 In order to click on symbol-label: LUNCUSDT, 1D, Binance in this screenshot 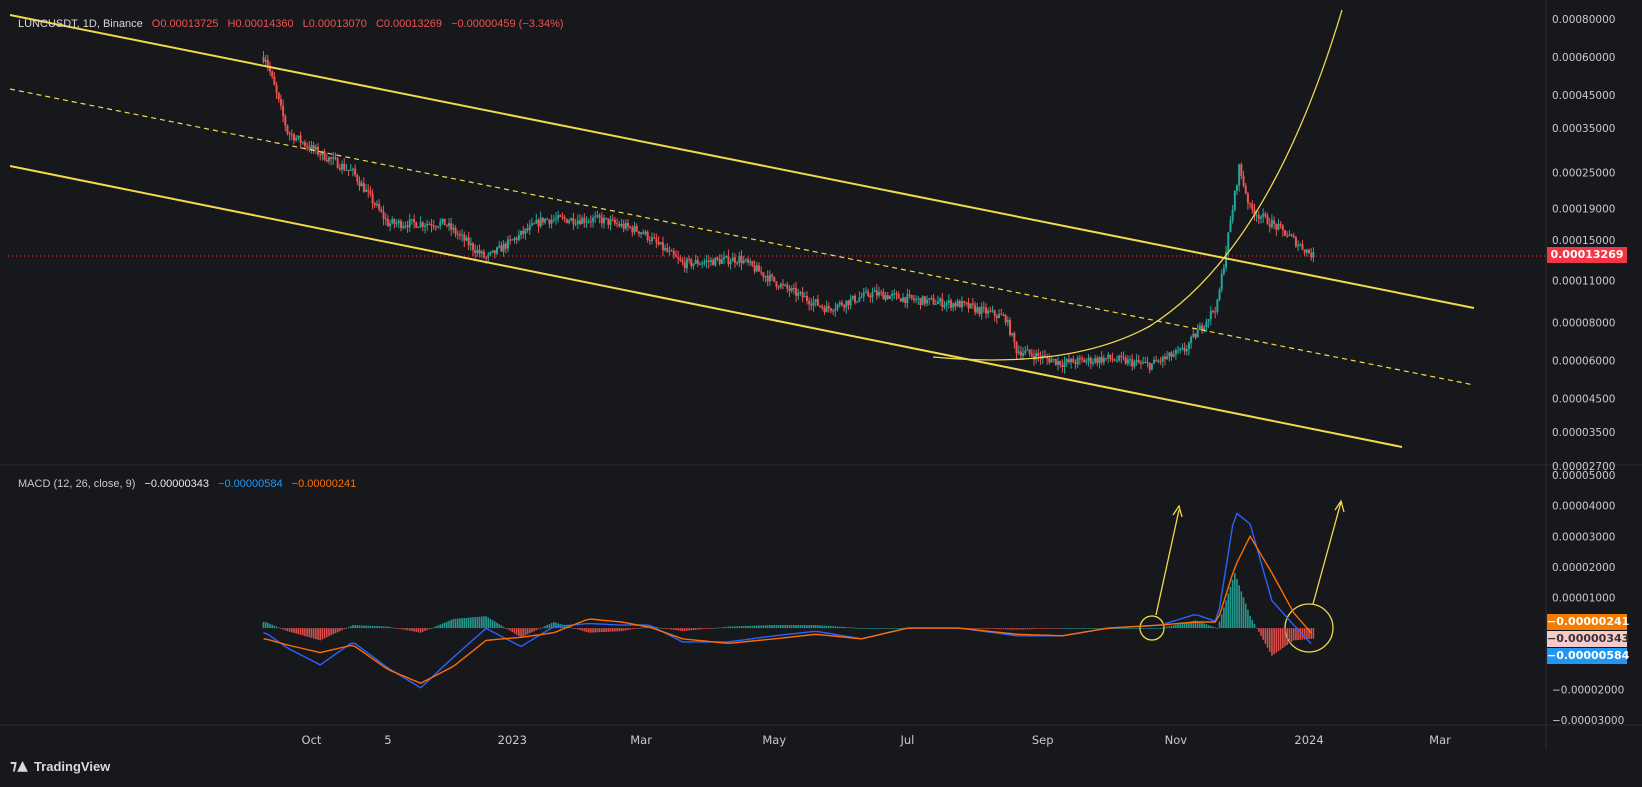, I will do `click(80, 24)`.